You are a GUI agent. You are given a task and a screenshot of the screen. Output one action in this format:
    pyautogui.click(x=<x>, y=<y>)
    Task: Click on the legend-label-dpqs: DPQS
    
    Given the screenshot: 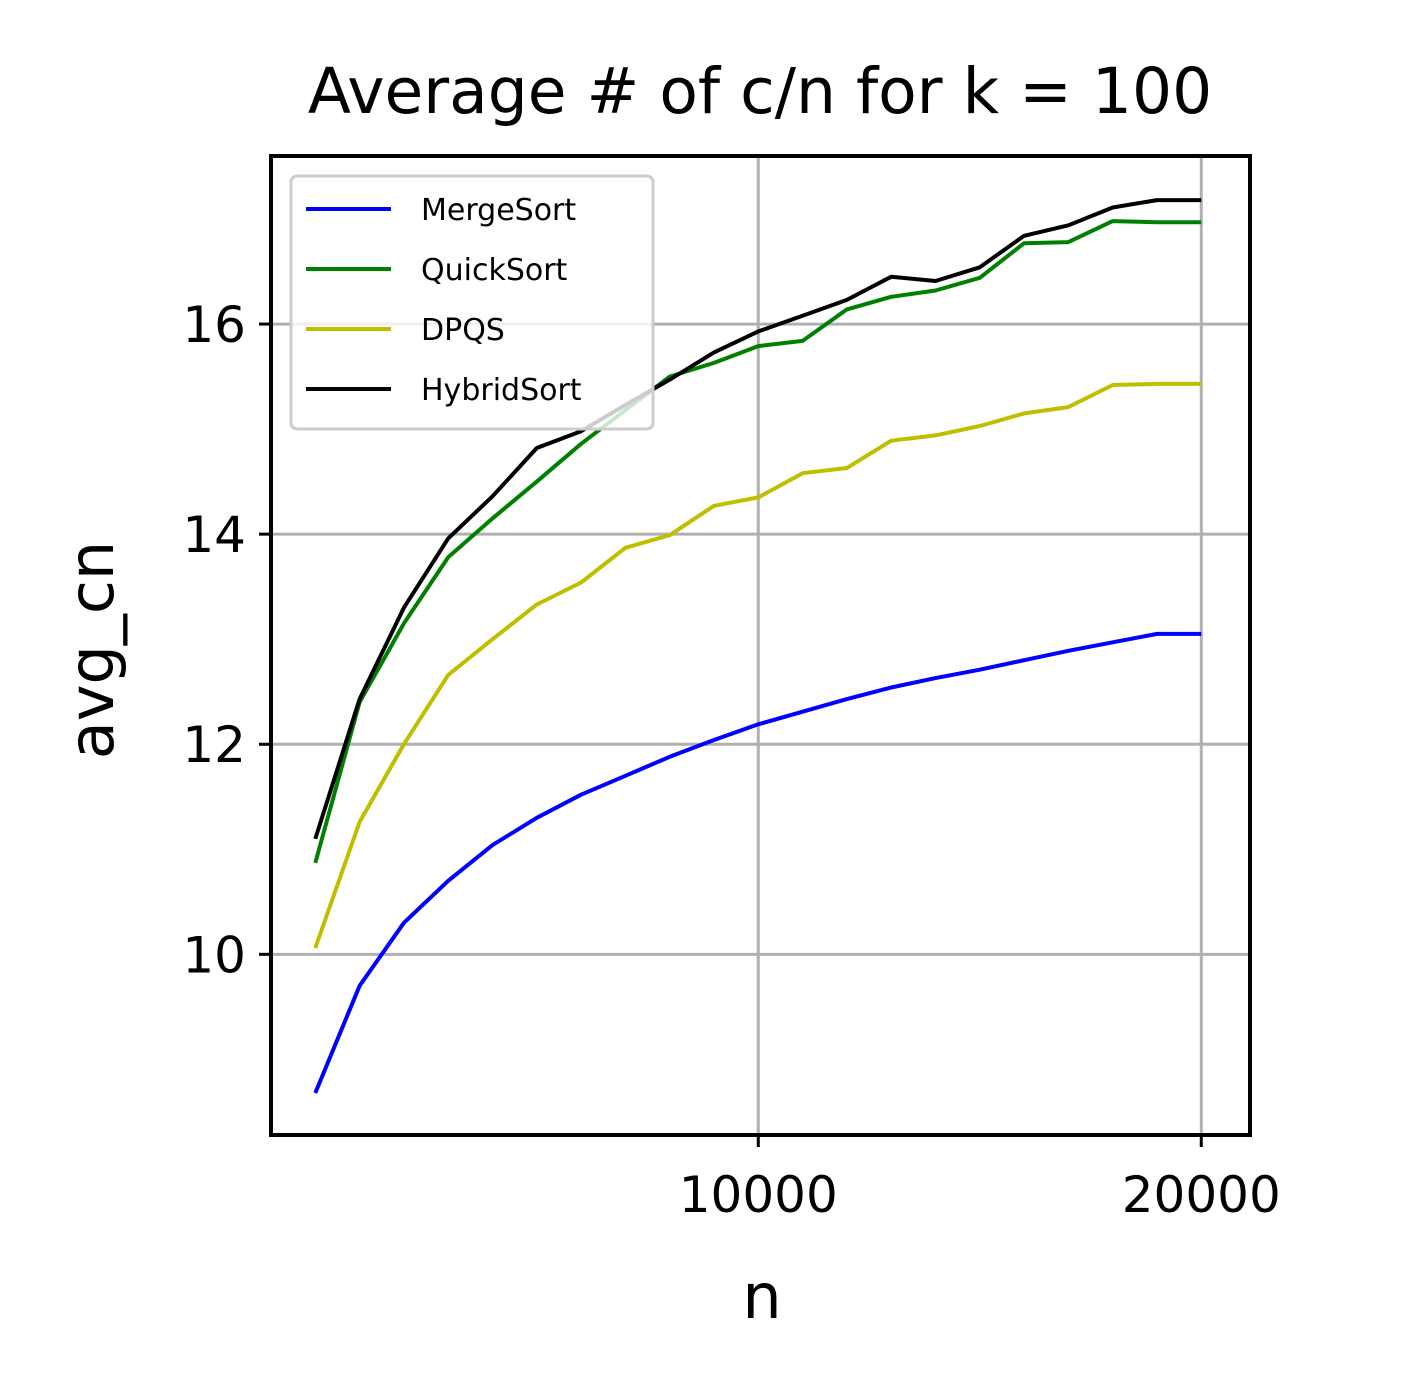 What is the action you would take?
    pyautogui.click(x=463, y=330)
    